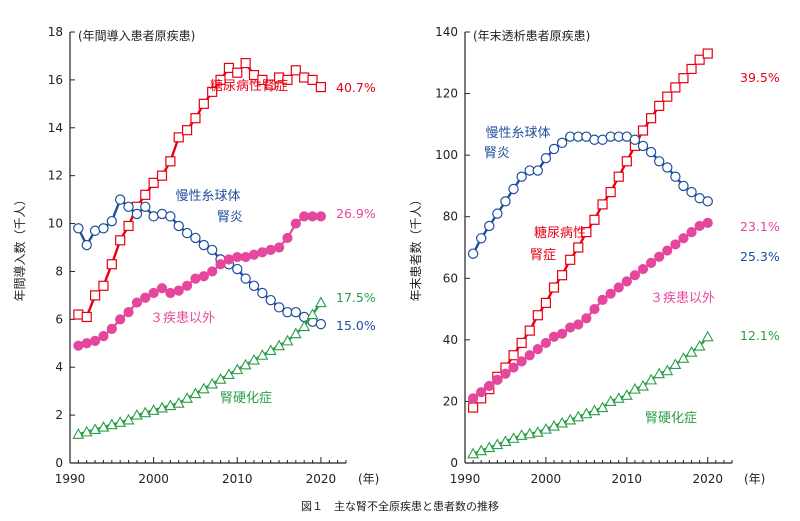 Image resolution: width=800 pixels, height=521 pixels. Describe the element at coordinates (450, 278) in the screenshot. I see `y-tick-label: 60` at that location.